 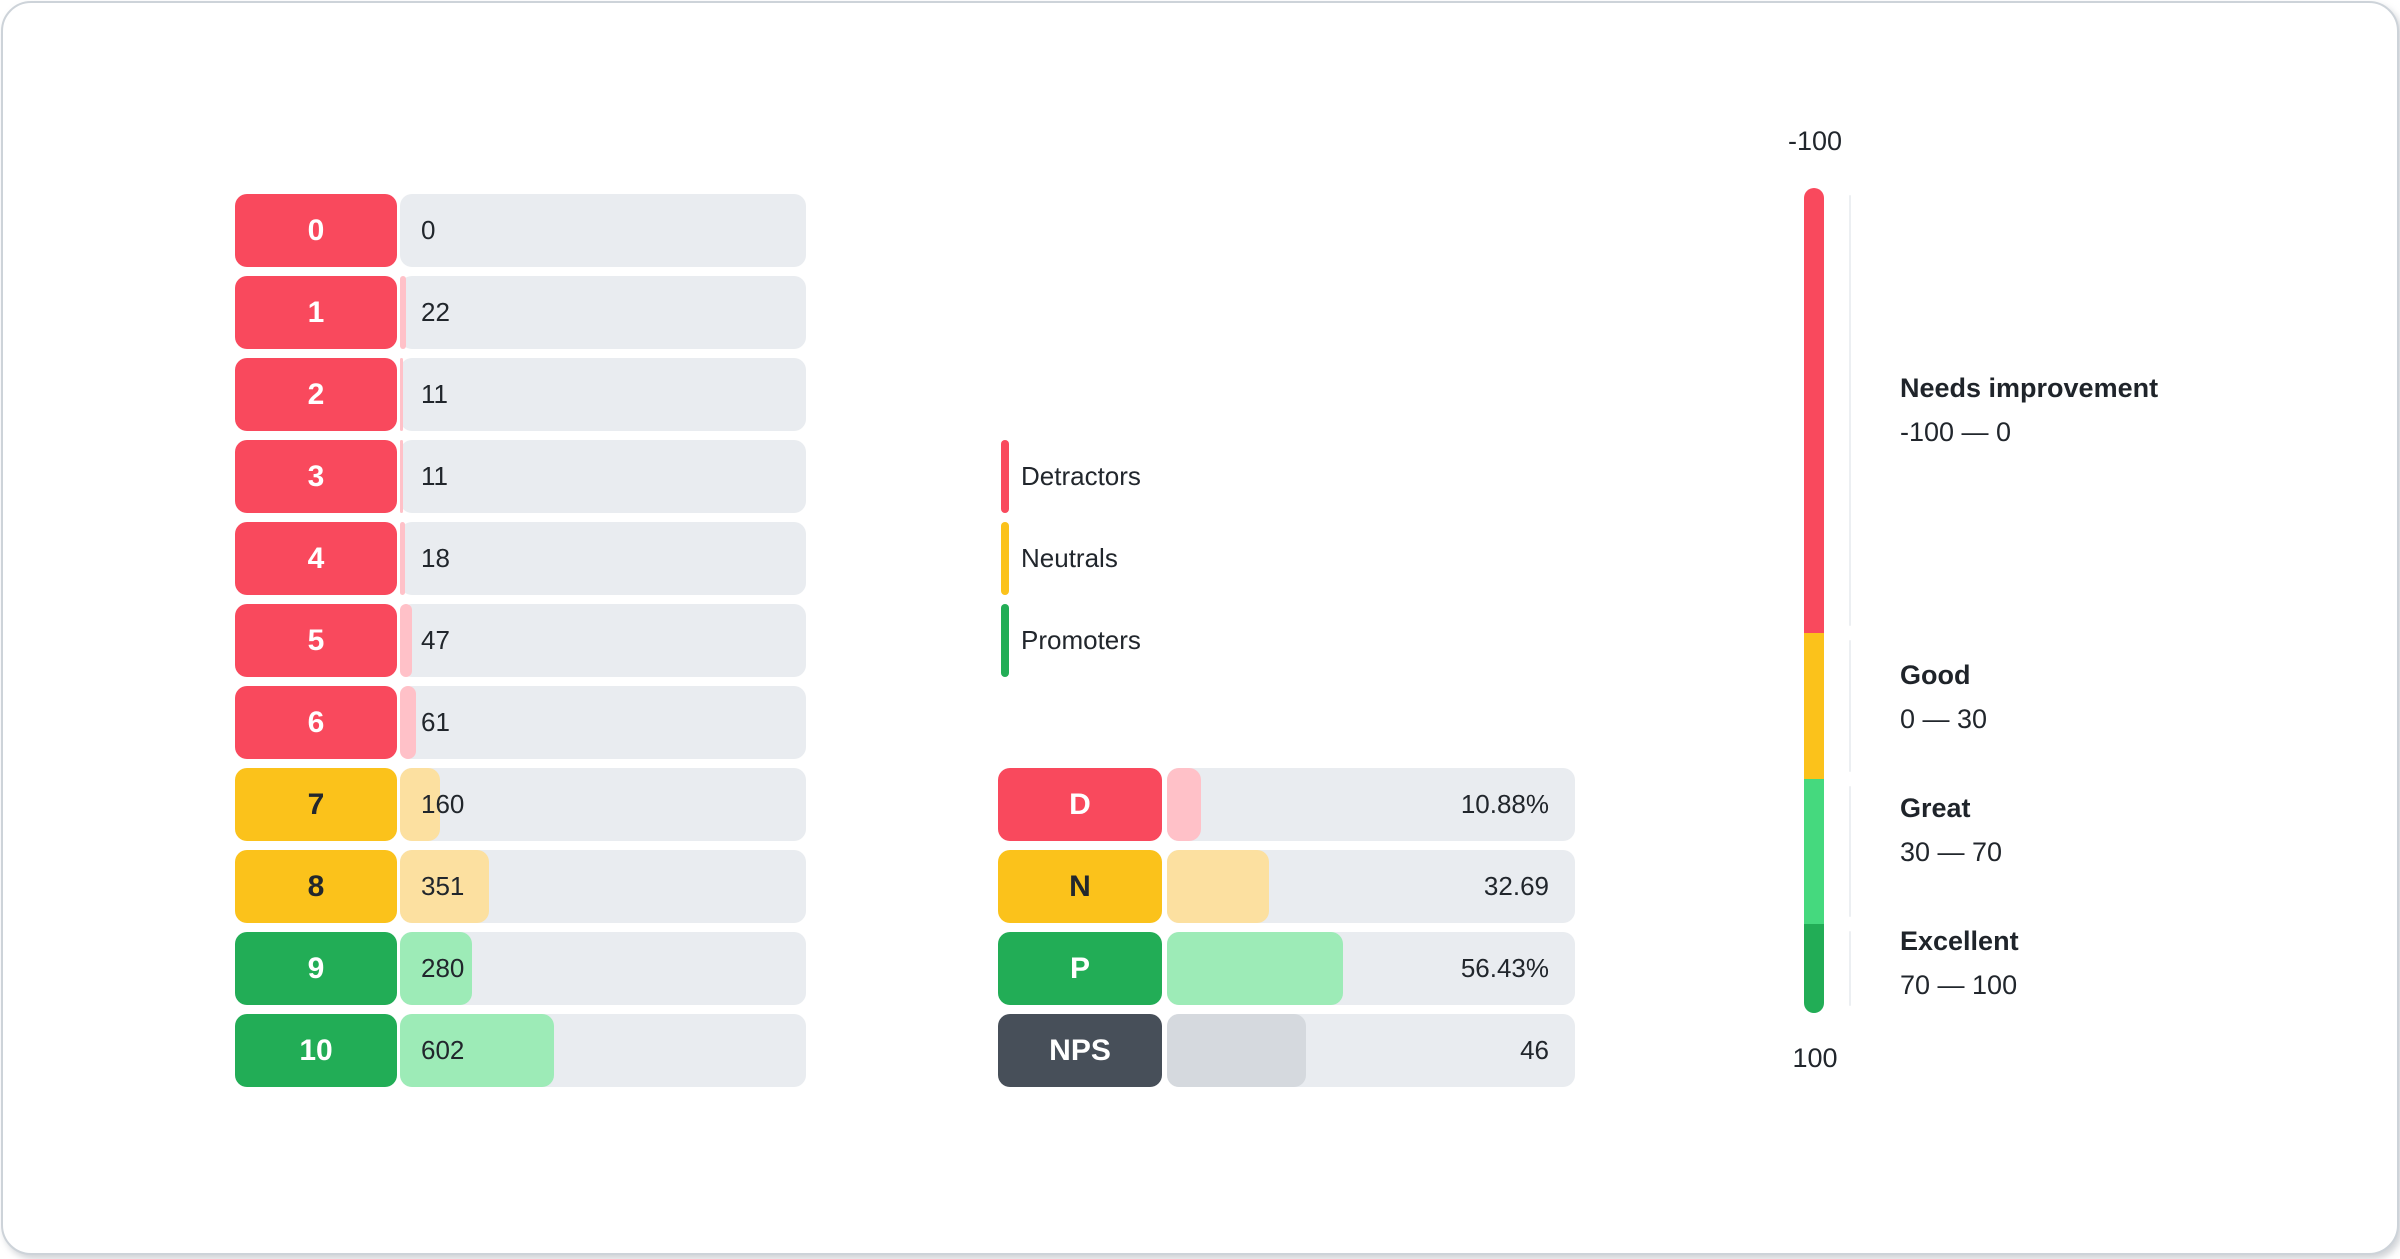 What do you see at coordinates (1080, 1050) in the screenshot?
I see `summary-badge: NPS` at bounding box center [1080, 1050].